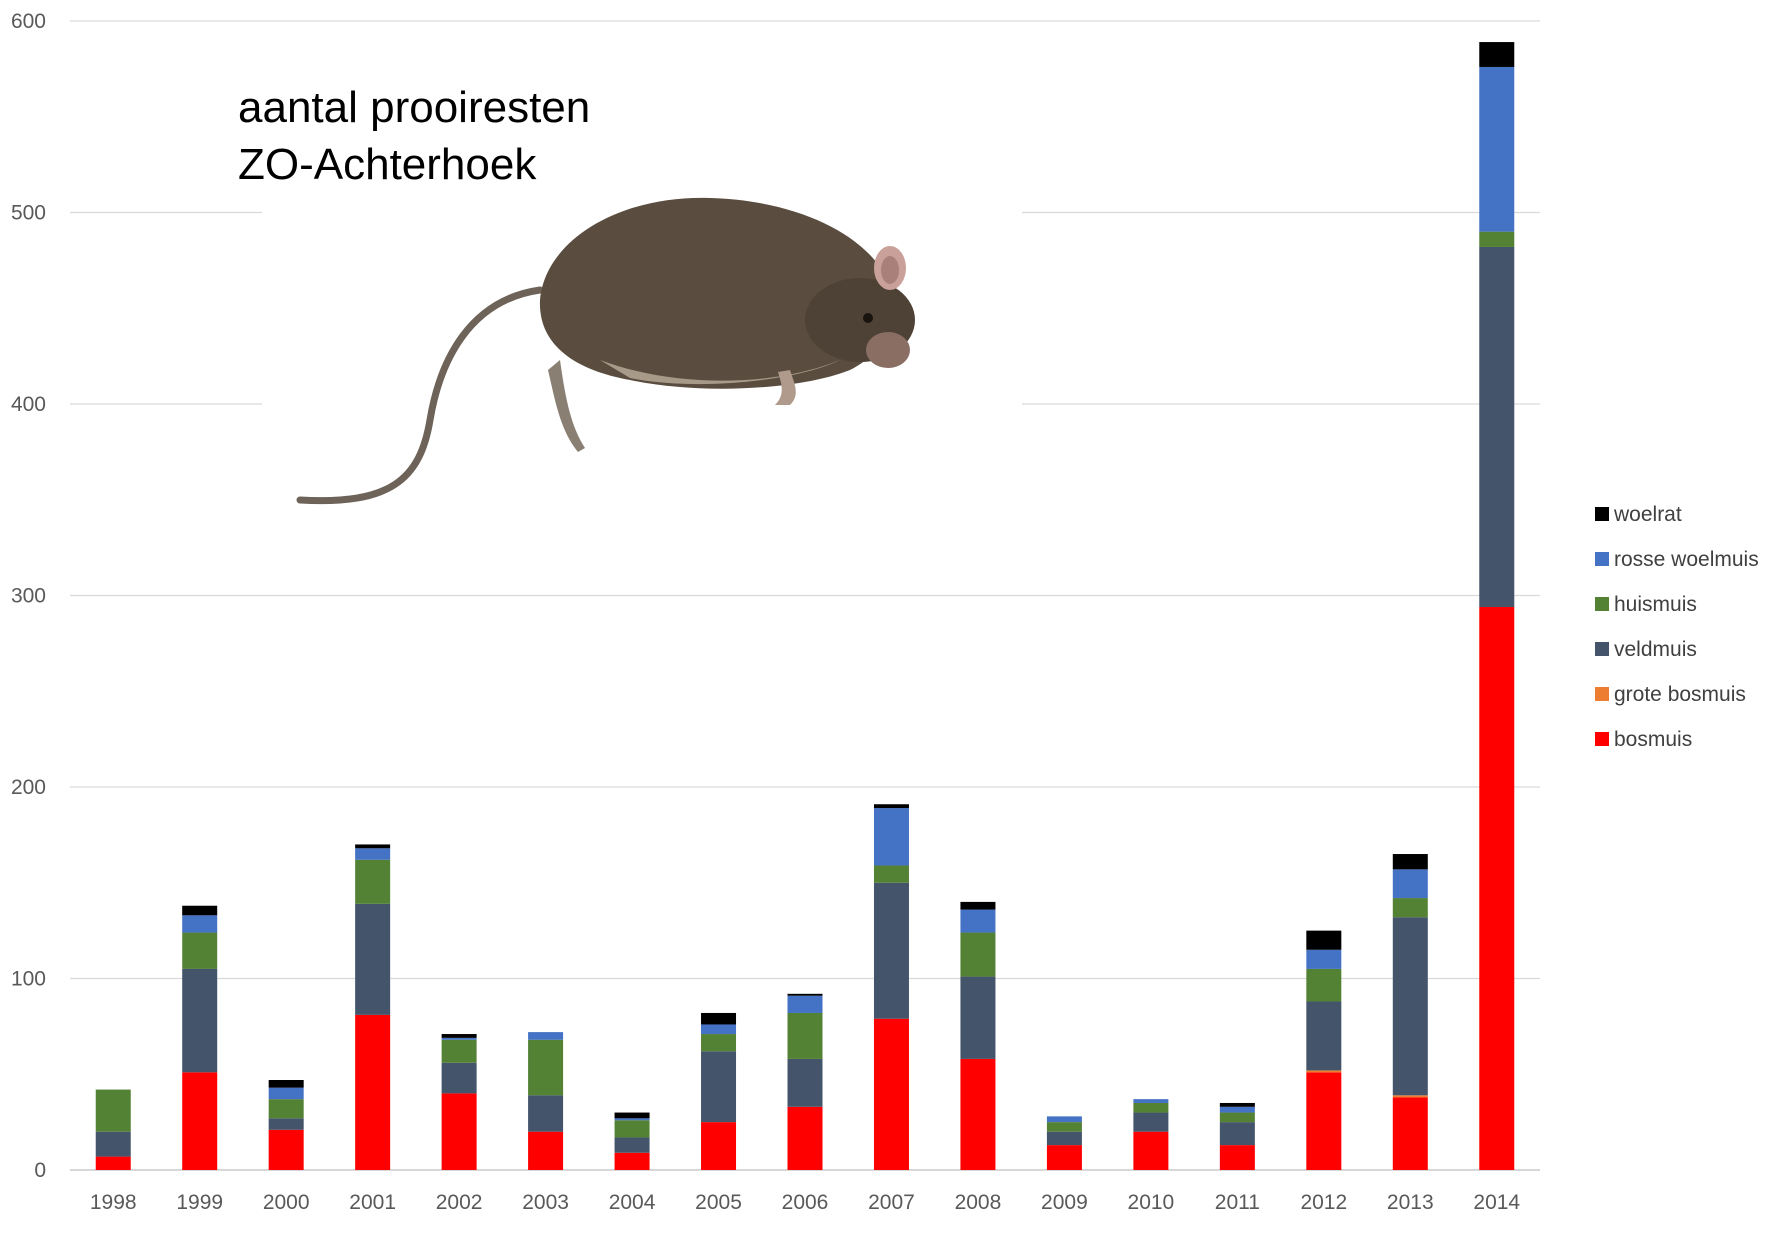 The width and height of the screenshot is (1787, 1241). Describe the element at coordinates (40, 1170) in the screenshot. I see `y-tick-label: 0` at that location.